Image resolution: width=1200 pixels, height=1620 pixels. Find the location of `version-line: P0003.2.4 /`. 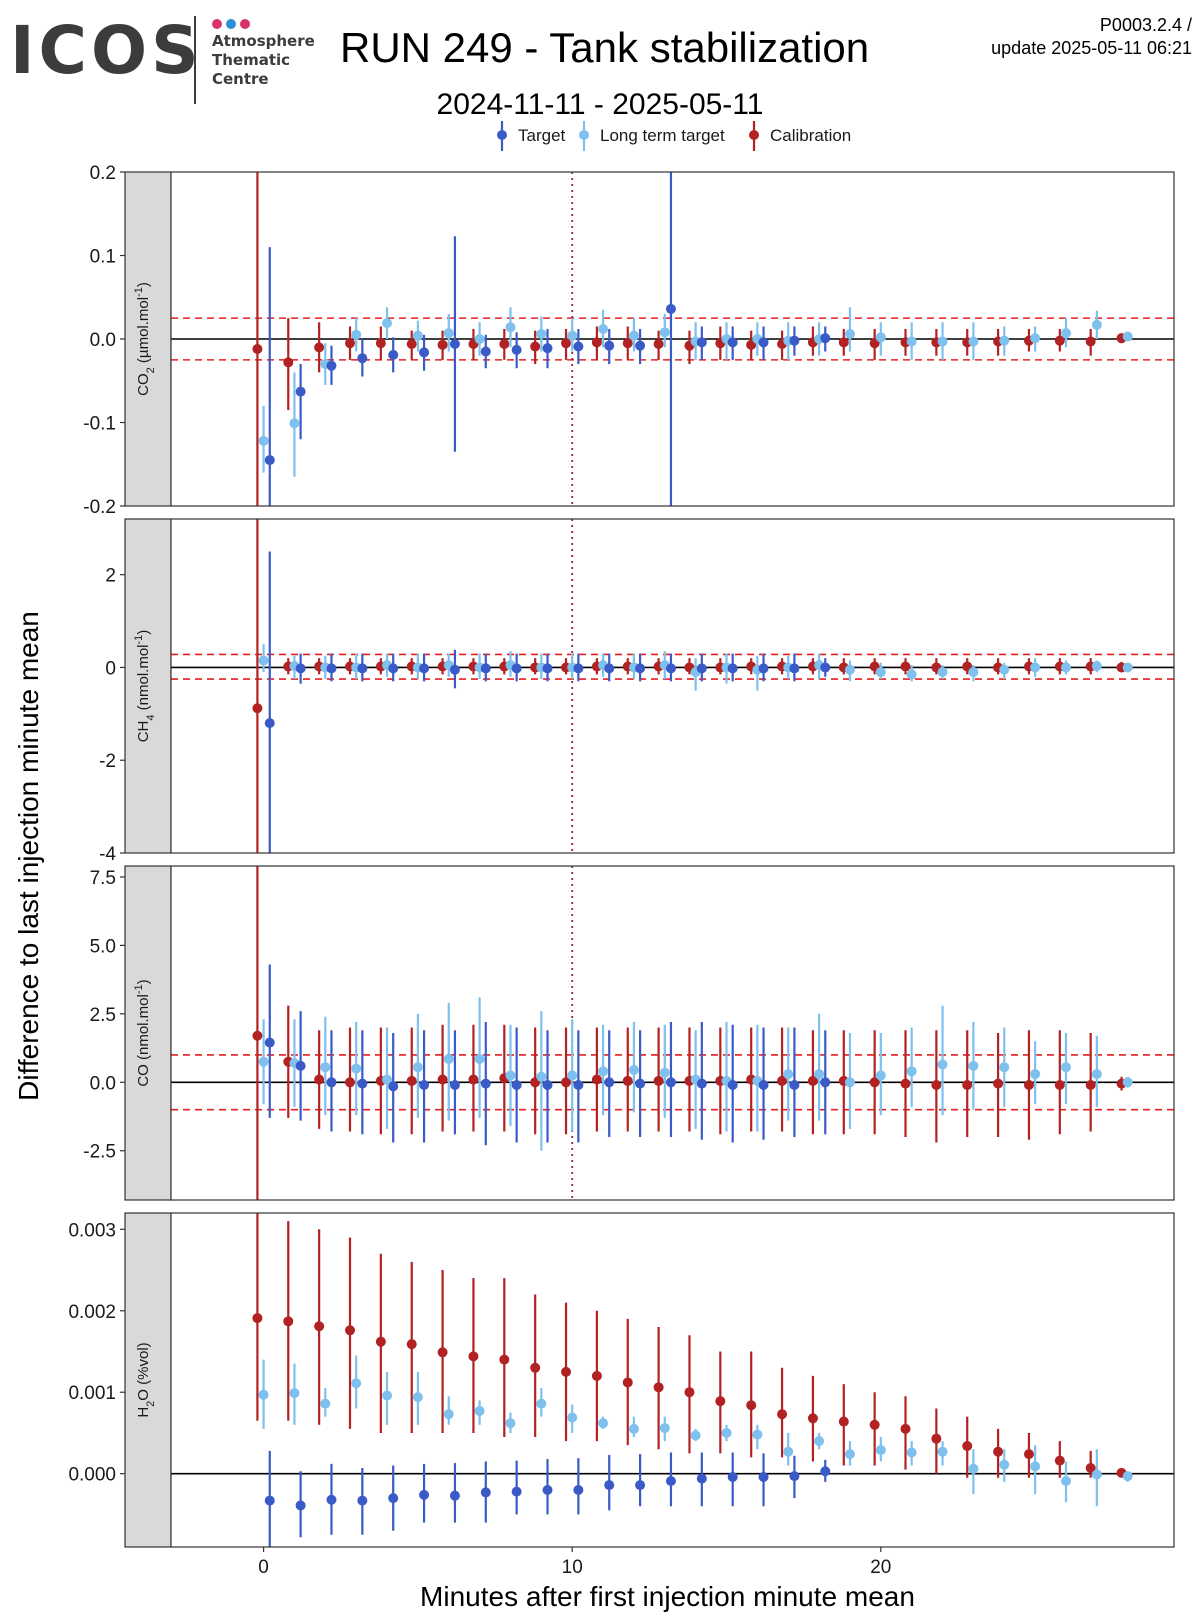

version-line: P0003.2.4 / is located at coordinates (1145, 25).